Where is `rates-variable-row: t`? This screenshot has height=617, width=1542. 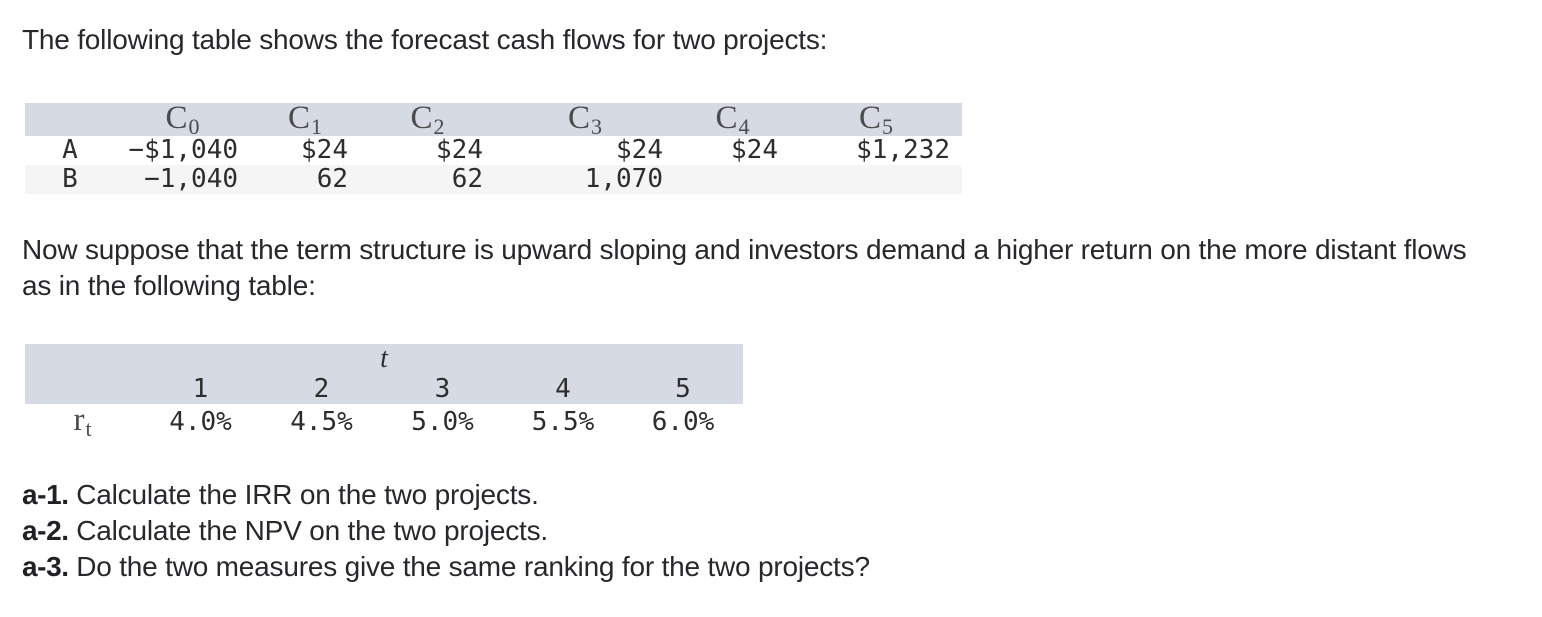
rates-variable-row: t is located at coordinates (384, 359).